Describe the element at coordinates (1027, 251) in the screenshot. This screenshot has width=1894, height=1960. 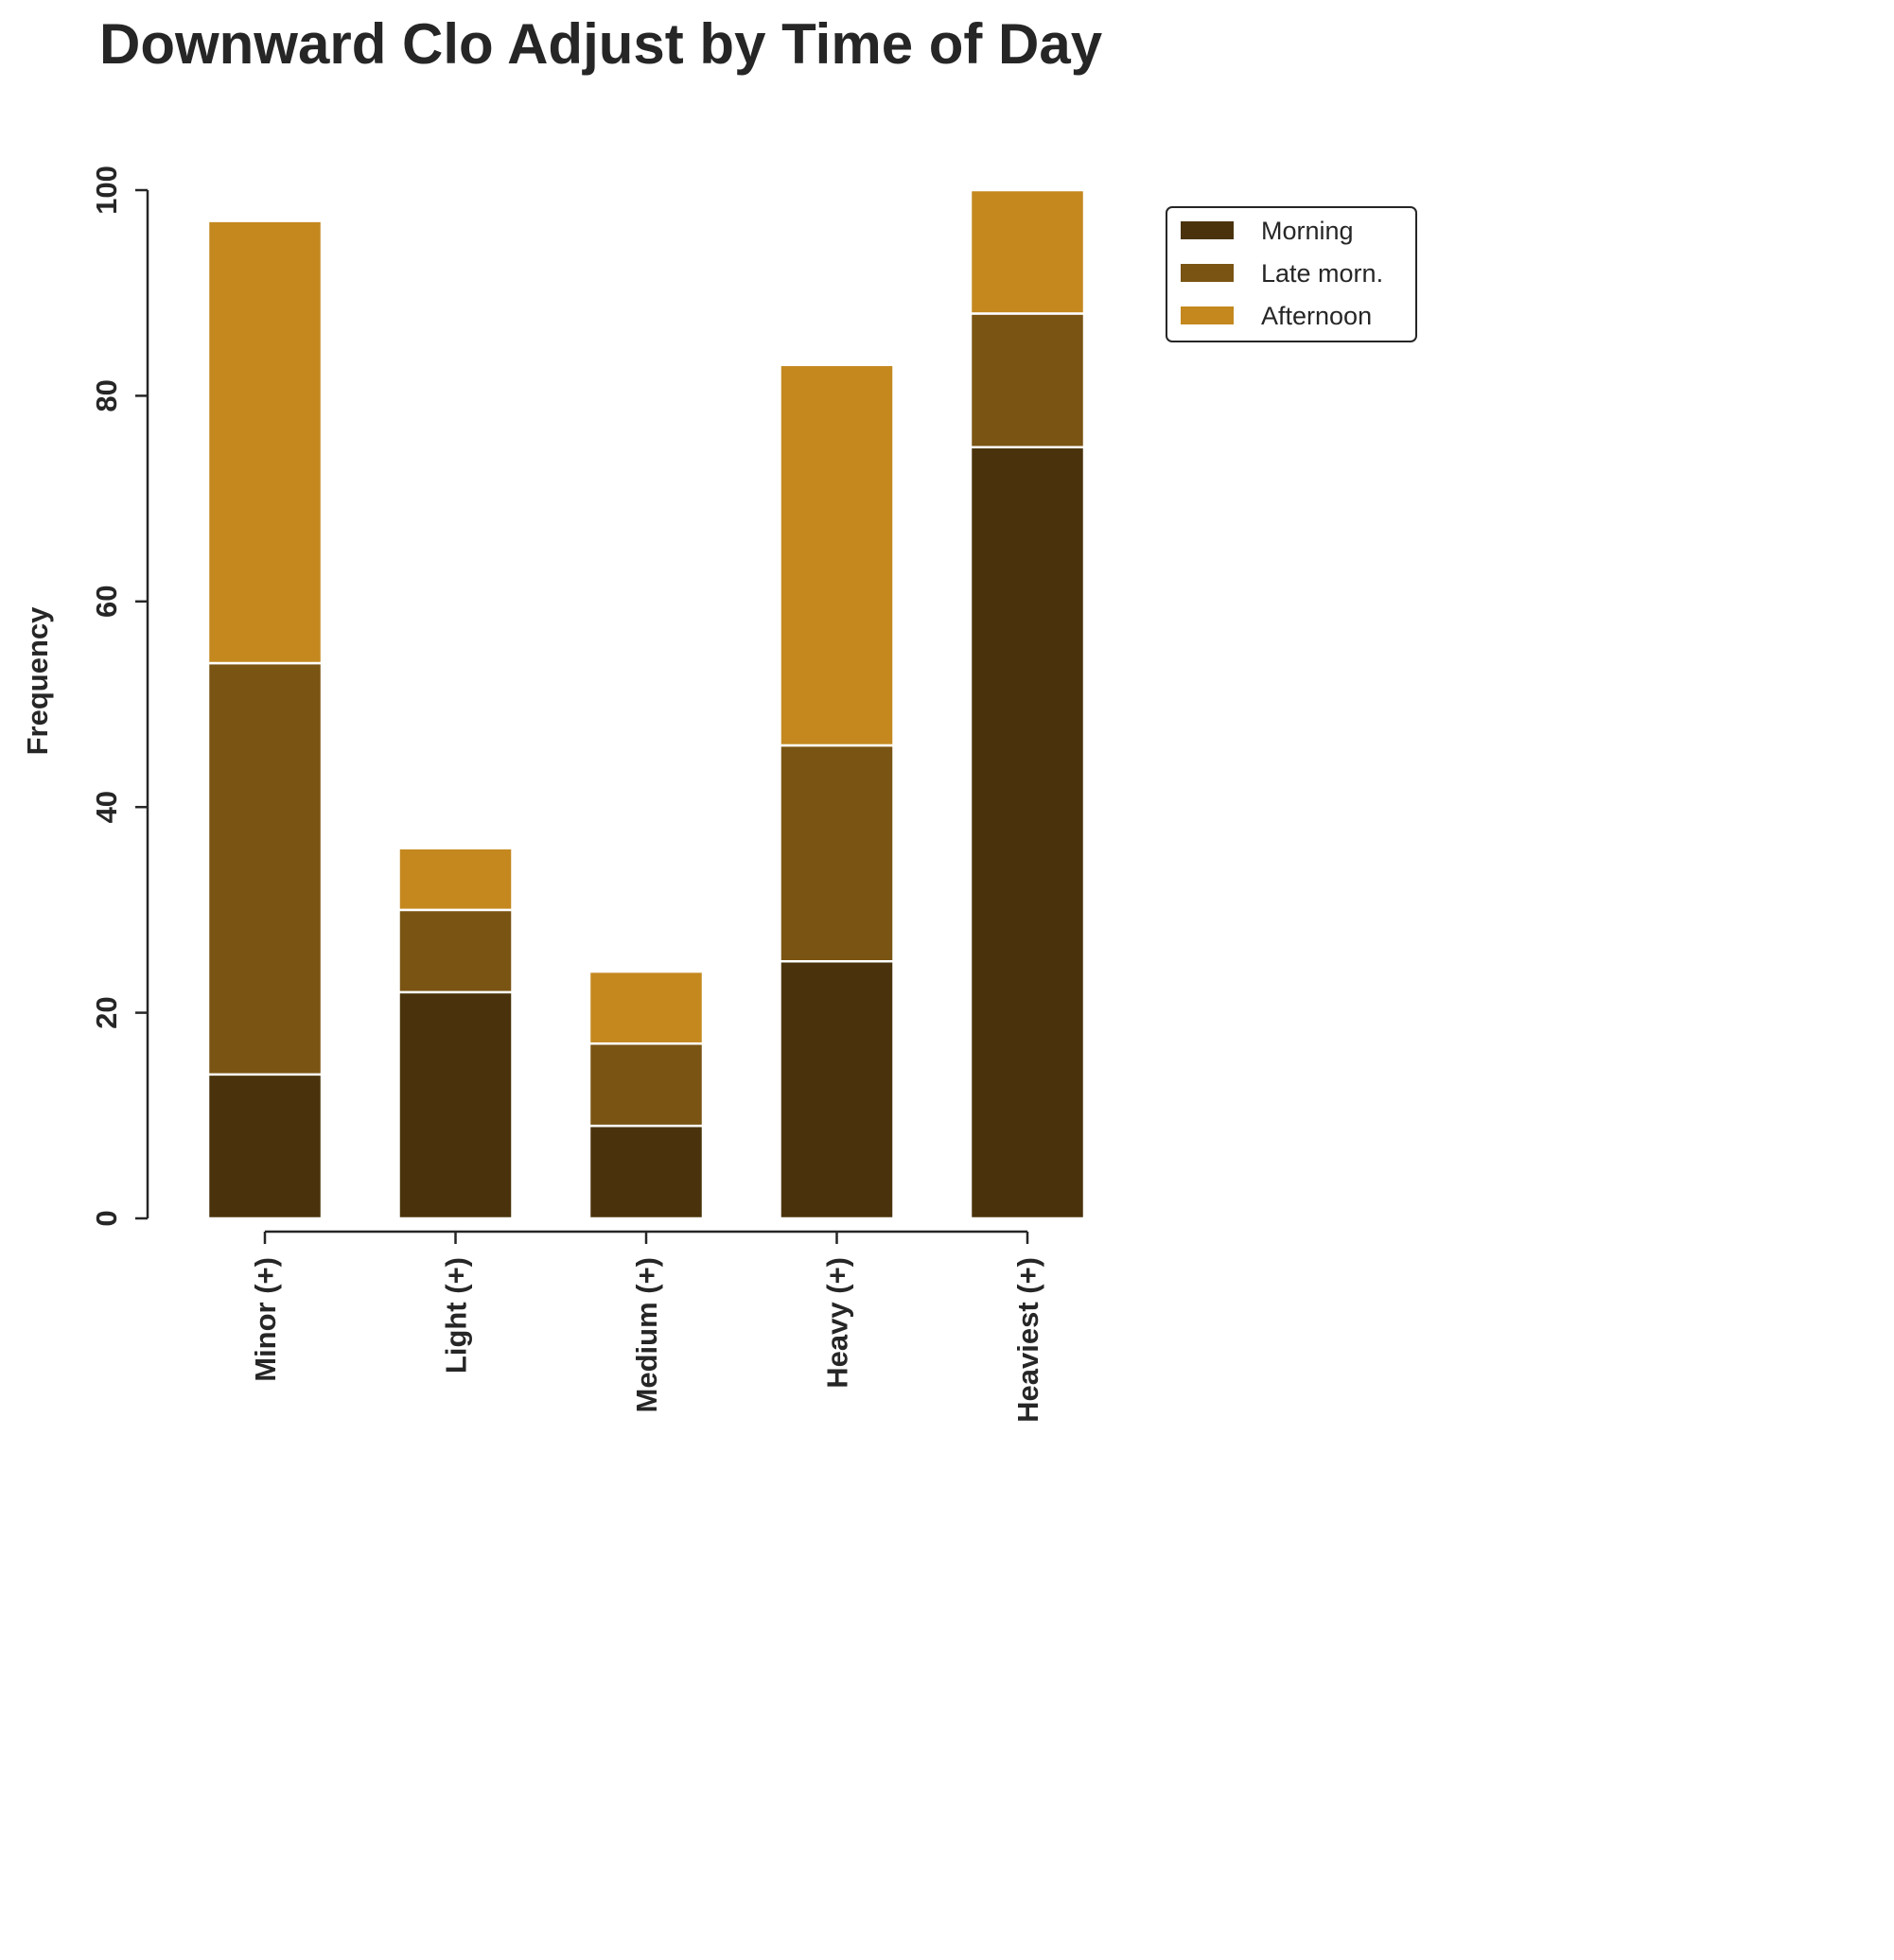
I see `bar-heaviest-afternoon` at that location.